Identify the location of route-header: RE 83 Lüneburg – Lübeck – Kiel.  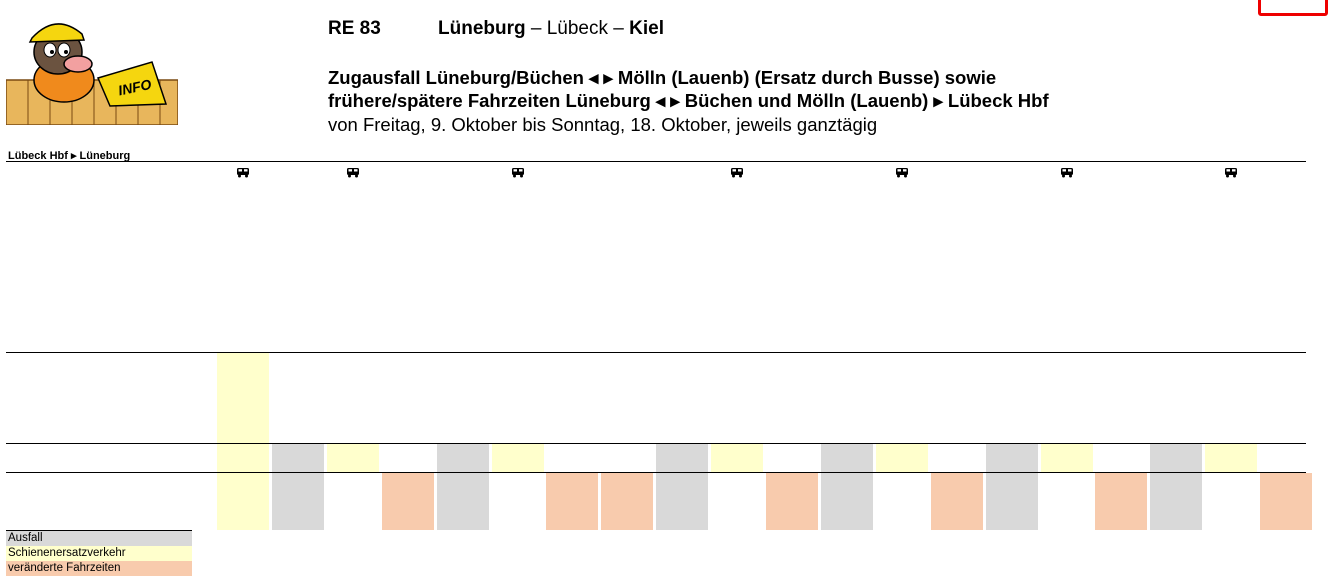
(496, 29).